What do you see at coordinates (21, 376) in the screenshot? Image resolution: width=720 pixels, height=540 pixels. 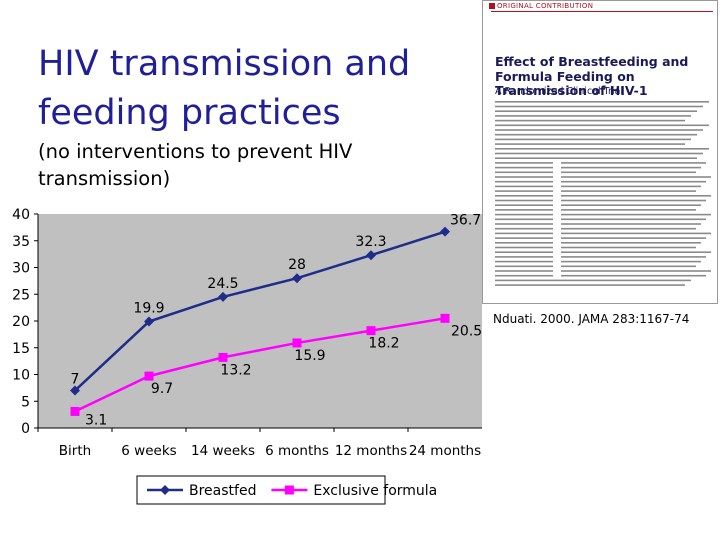 I see `y-tick-label: 10` at bounding box center [21, 376].